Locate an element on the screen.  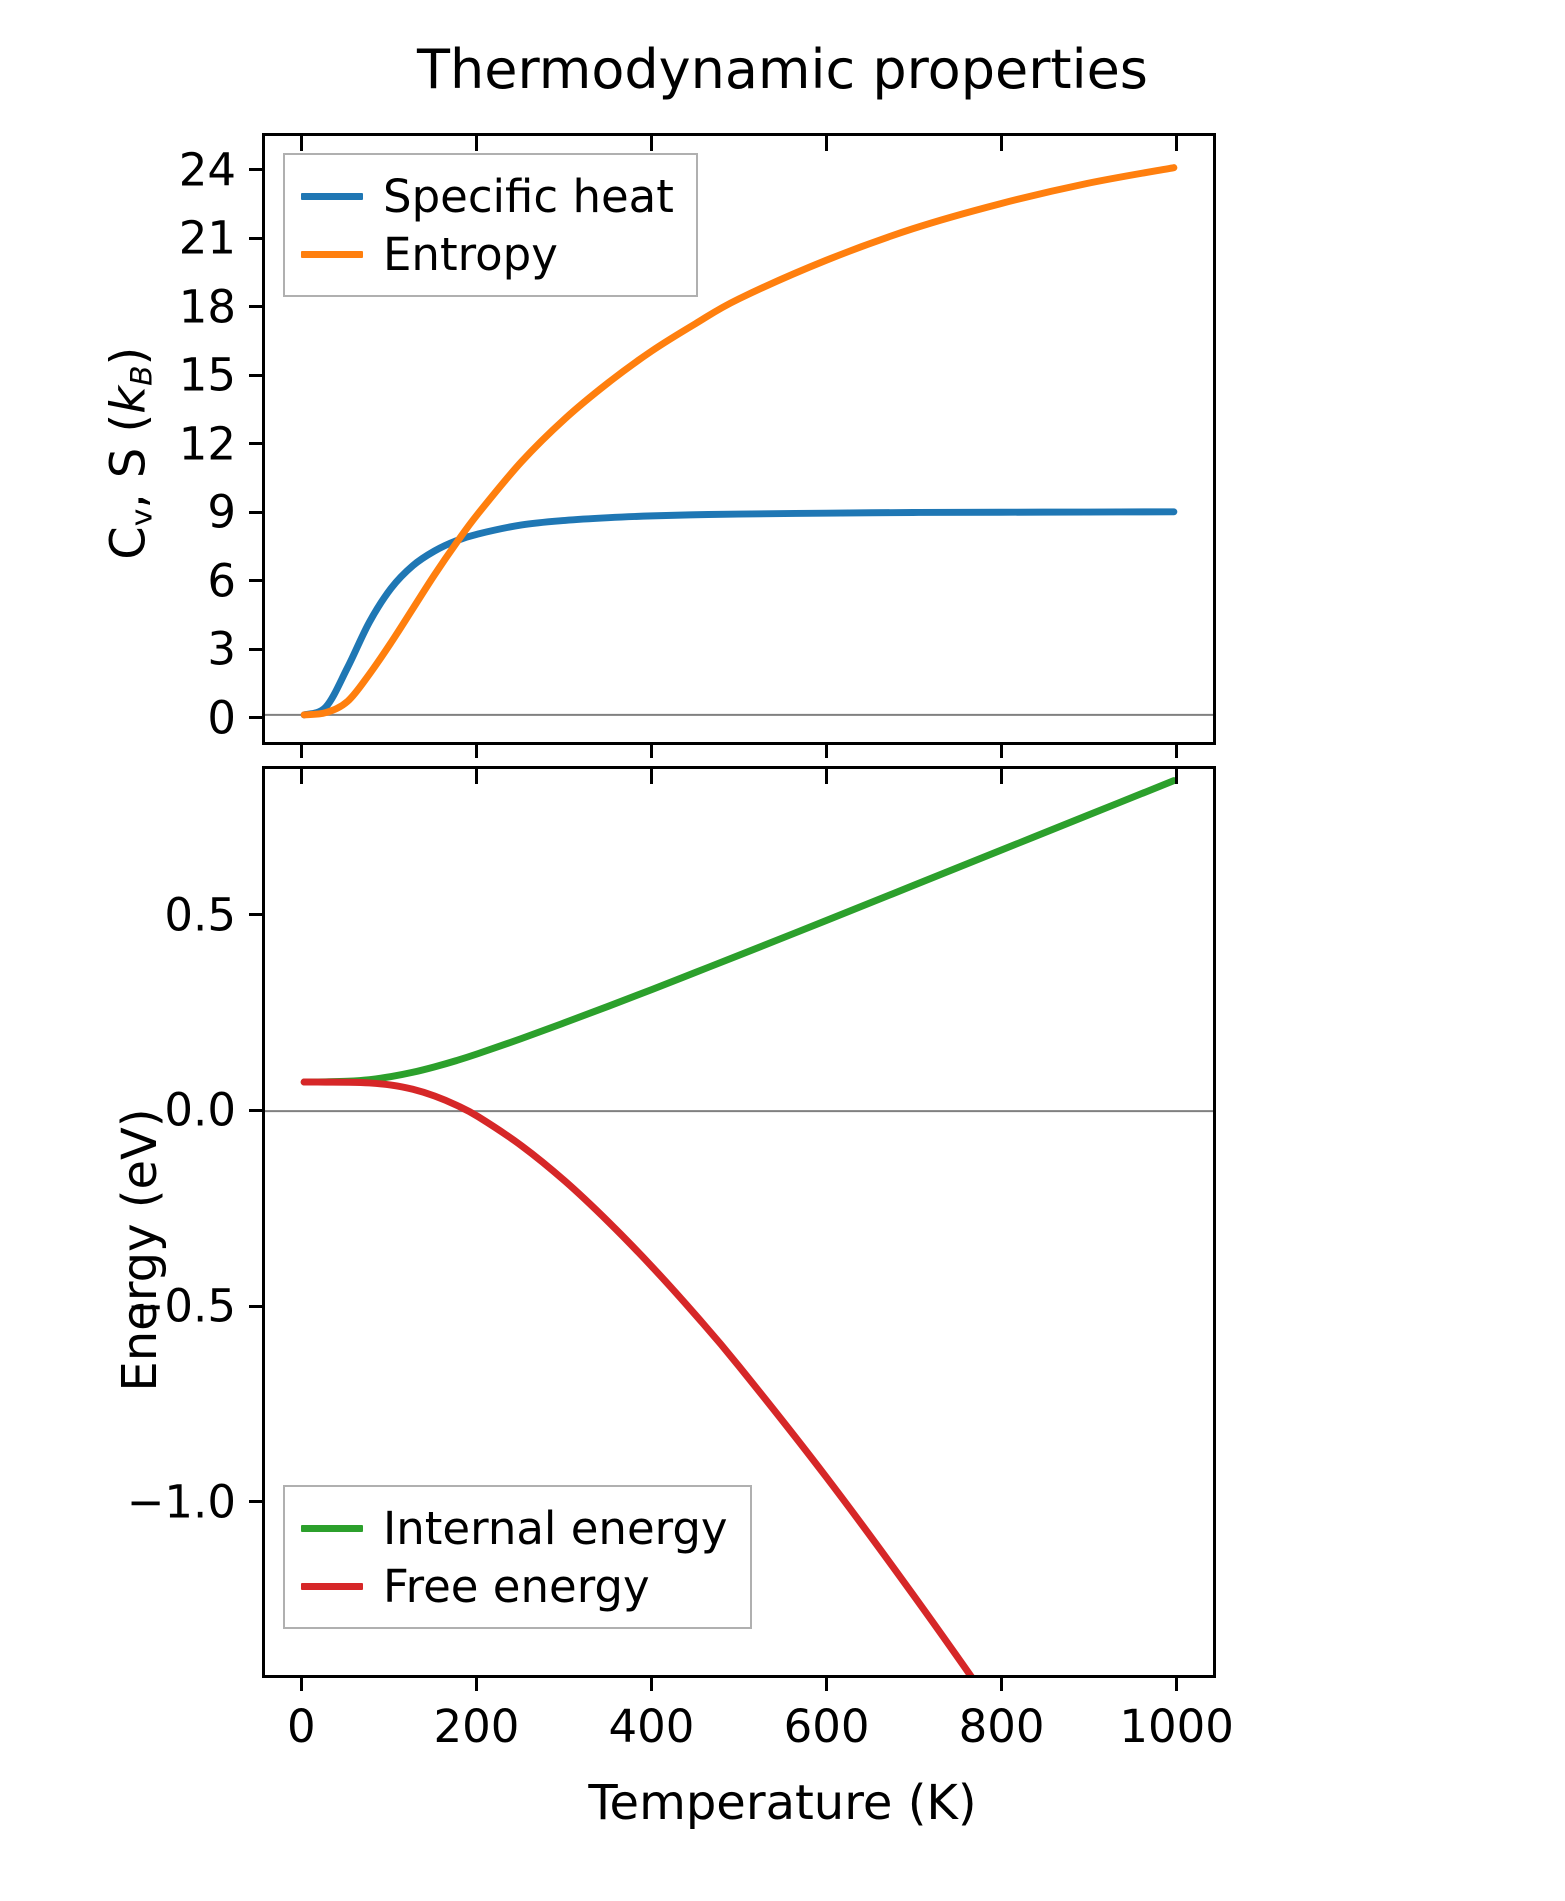
legend-item-entropy: Entropy is located at coordinates (487, 254).